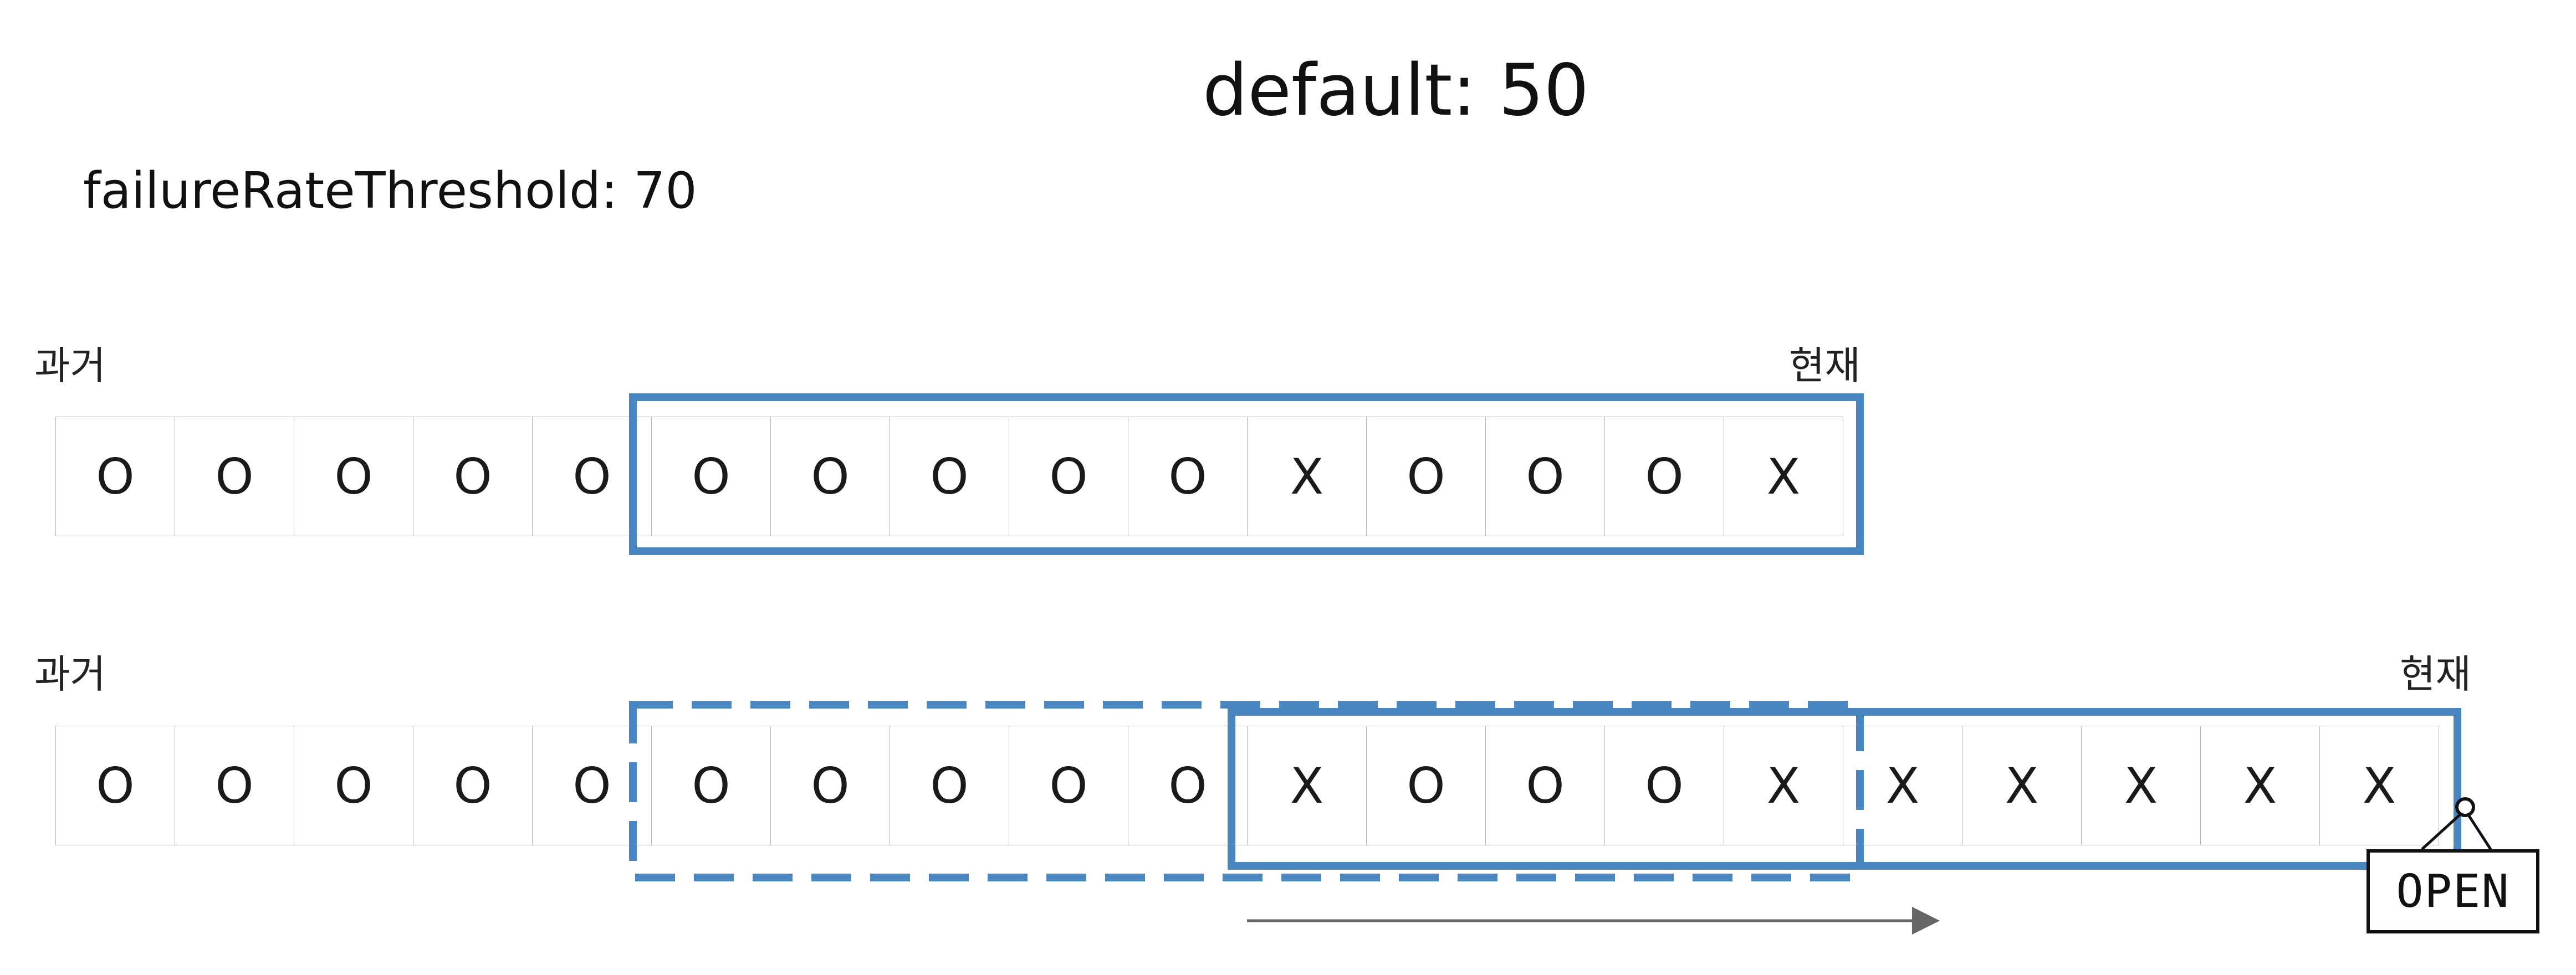  I want to click on row2-present-label: 현재, so click(2436, 674).